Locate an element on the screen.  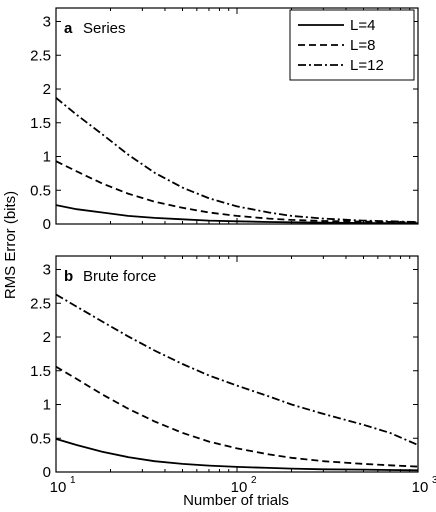
x-tick-label-exponent: 2 is located at coordinates (254, 480).